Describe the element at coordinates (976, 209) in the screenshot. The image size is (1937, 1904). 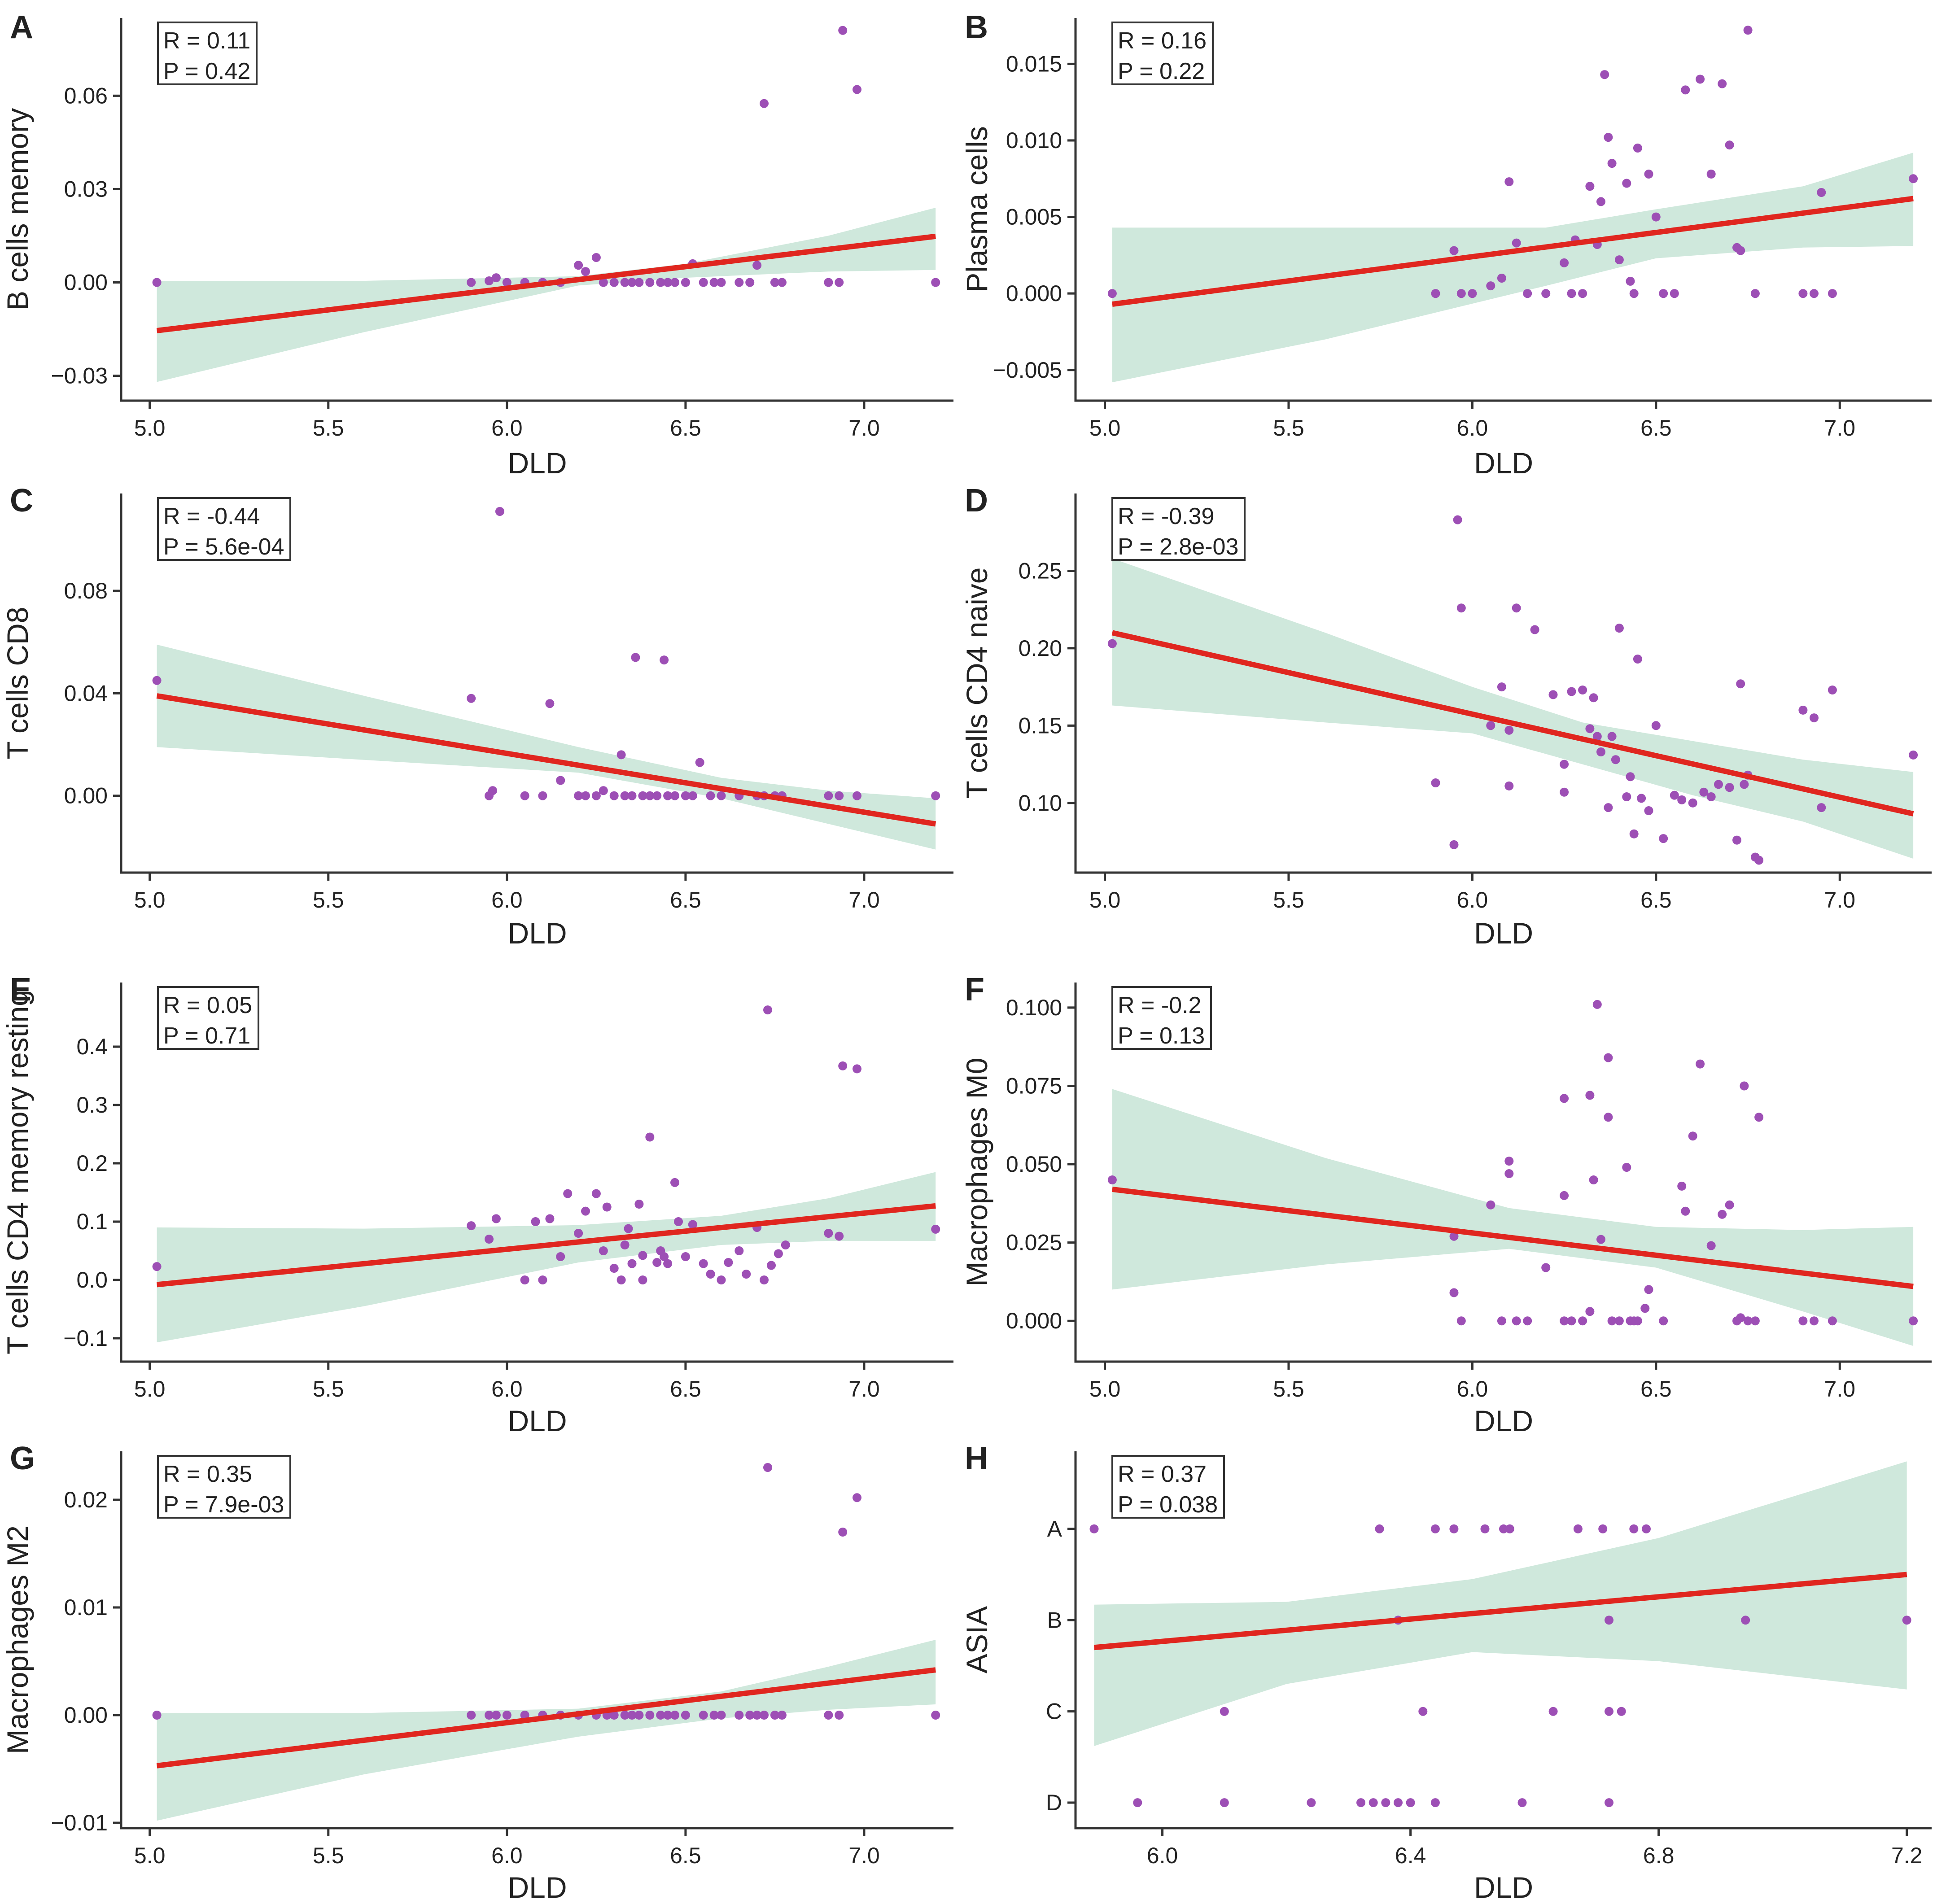
I see `y-axis-title: Plasma cells` at that location.